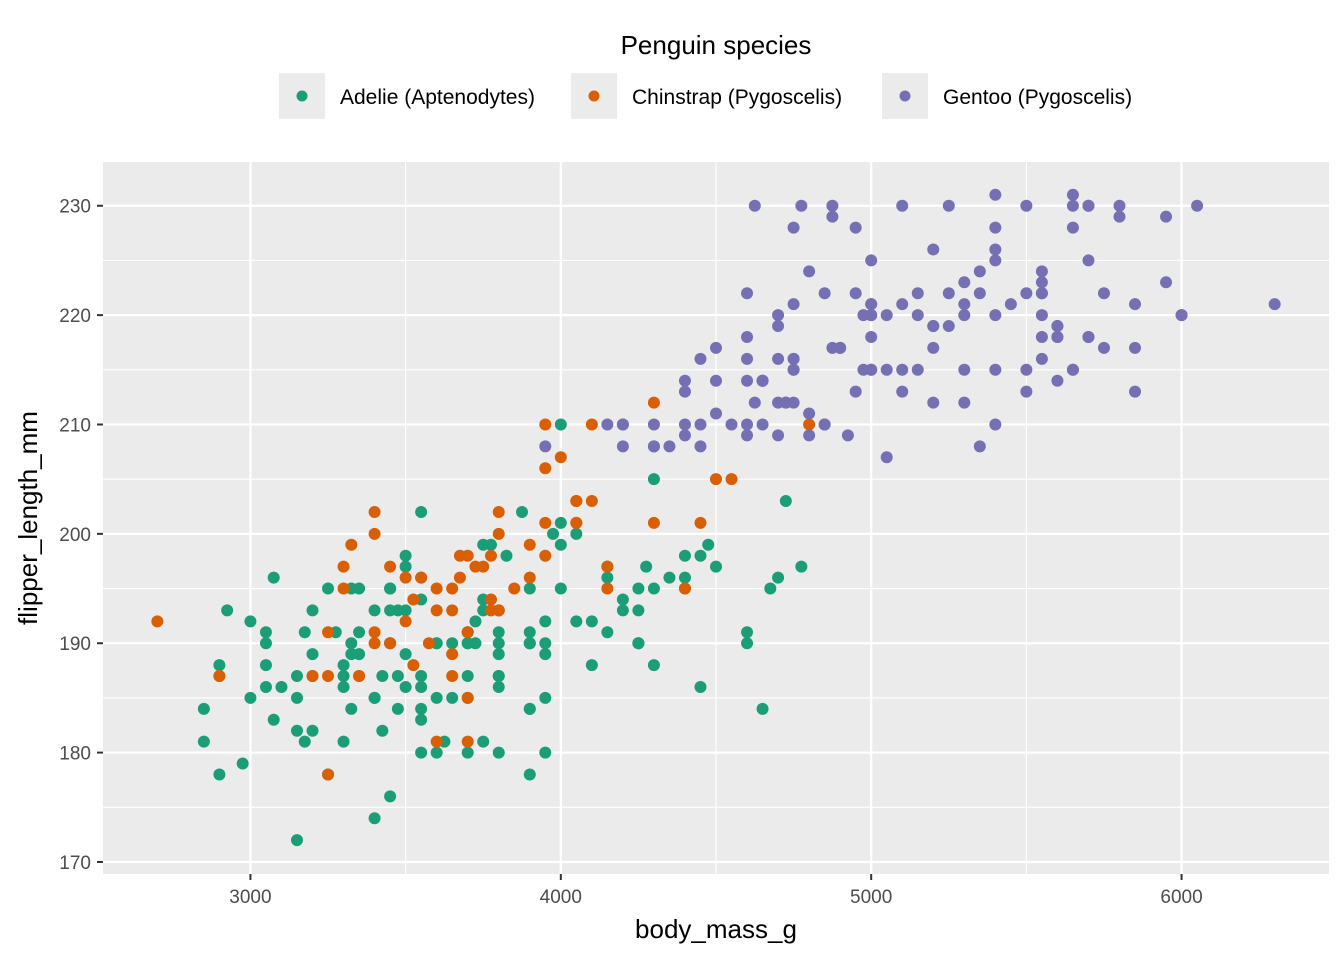 This screenshot has height=965, width=1344. Describe the element at coordinates (1037, 97) in the screenshot. I see `legend-label-gentoo: Gentoo (Pygoscelis)` at that location.